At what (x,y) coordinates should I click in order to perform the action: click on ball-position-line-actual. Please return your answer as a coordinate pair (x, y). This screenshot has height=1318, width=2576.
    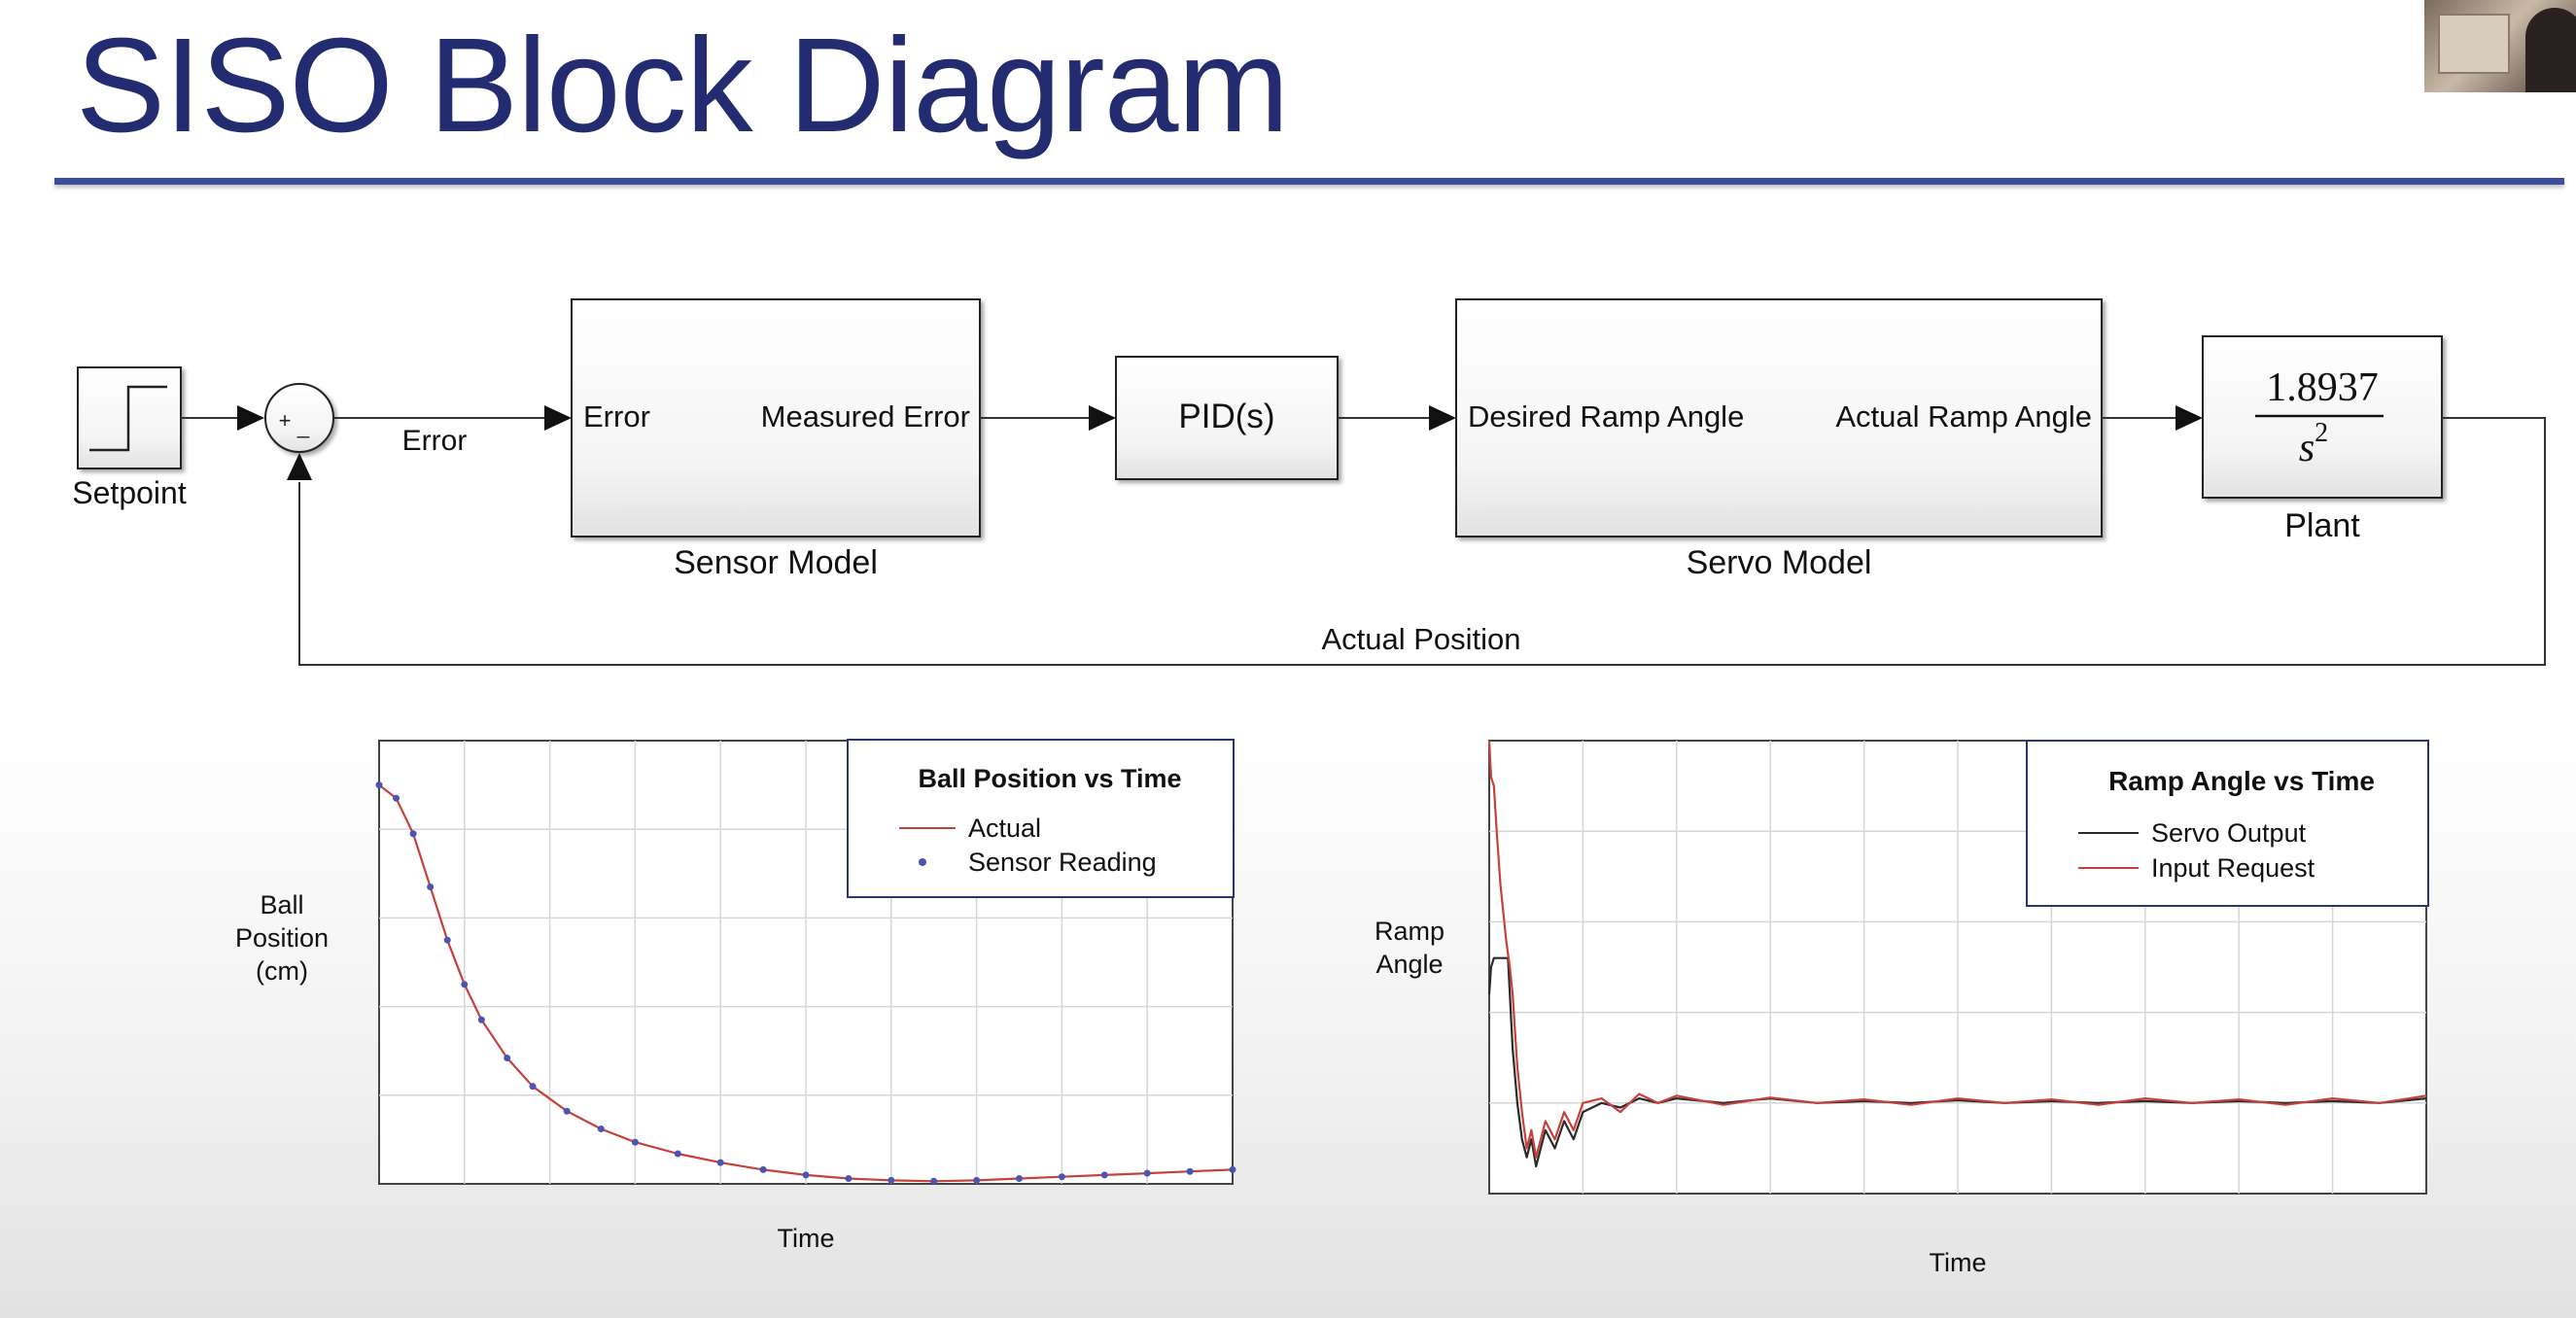
    Looking at the image, I should click on (806, 983).